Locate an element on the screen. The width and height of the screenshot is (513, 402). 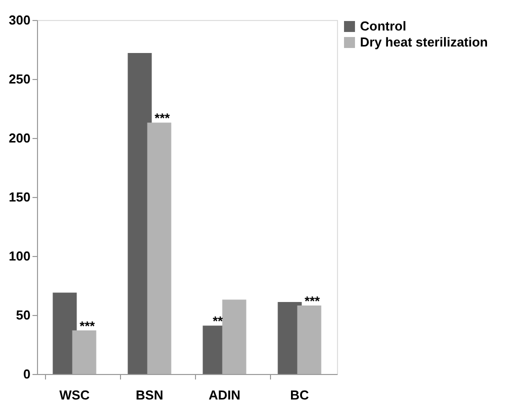
y-tick-label: 0 is located at coordinates (26, 374).